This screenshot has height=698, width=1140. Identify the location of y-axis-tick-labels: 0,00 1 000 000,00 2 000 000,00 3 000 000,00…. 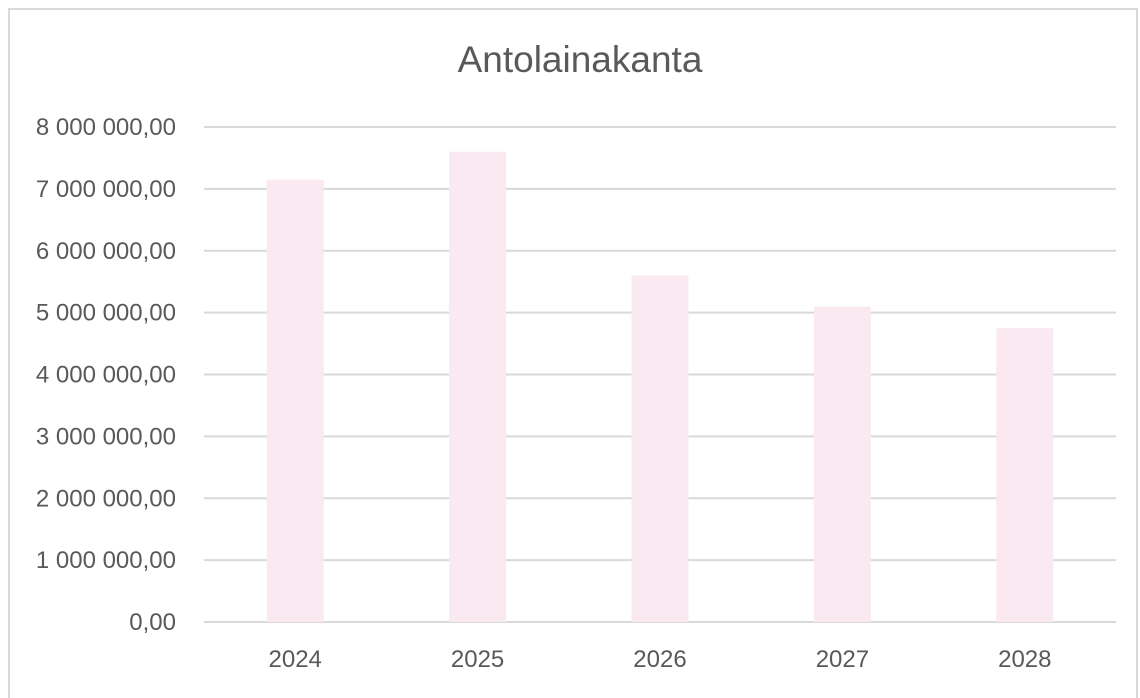
(106, 375).